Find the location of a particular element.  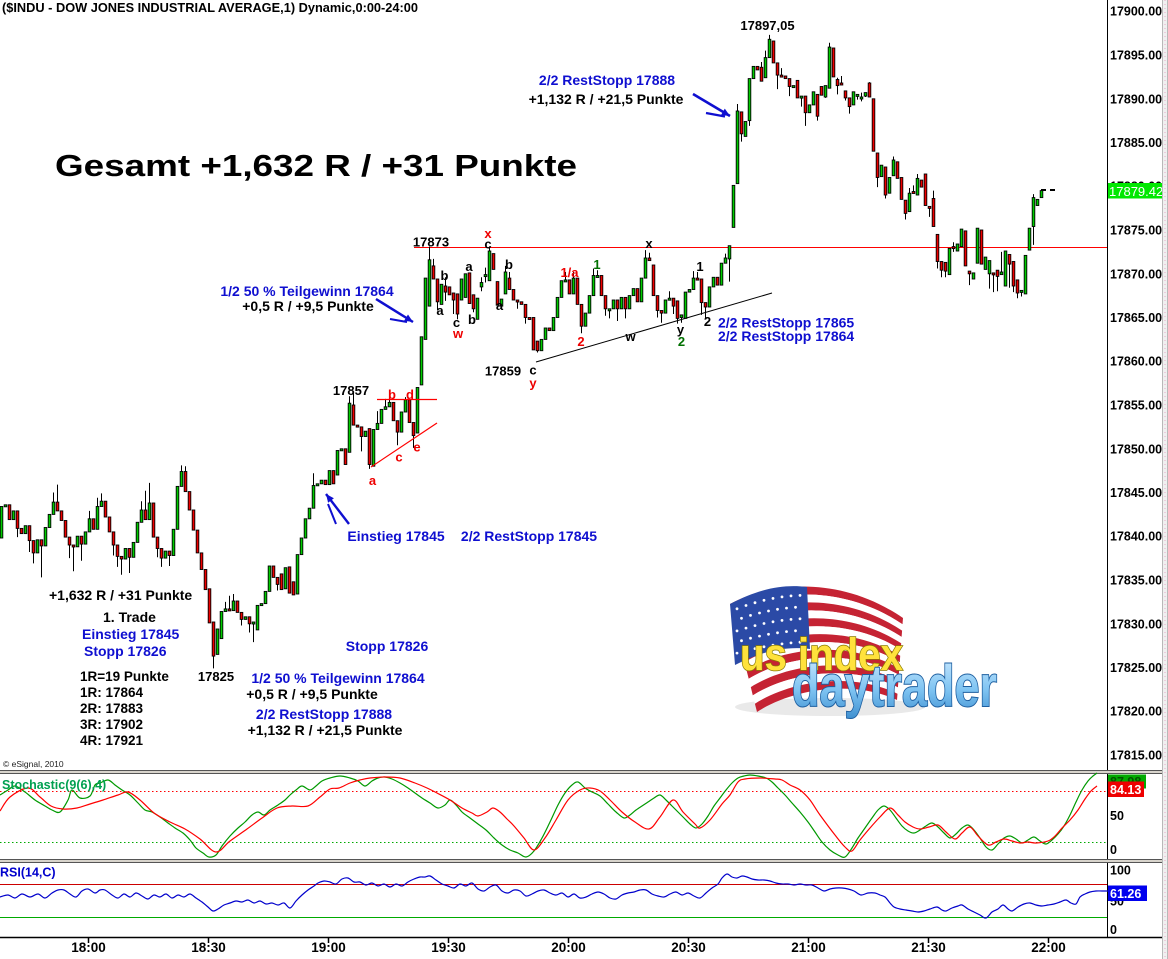

svg-text: 17815.00 is located at coordinates (1136, 756).